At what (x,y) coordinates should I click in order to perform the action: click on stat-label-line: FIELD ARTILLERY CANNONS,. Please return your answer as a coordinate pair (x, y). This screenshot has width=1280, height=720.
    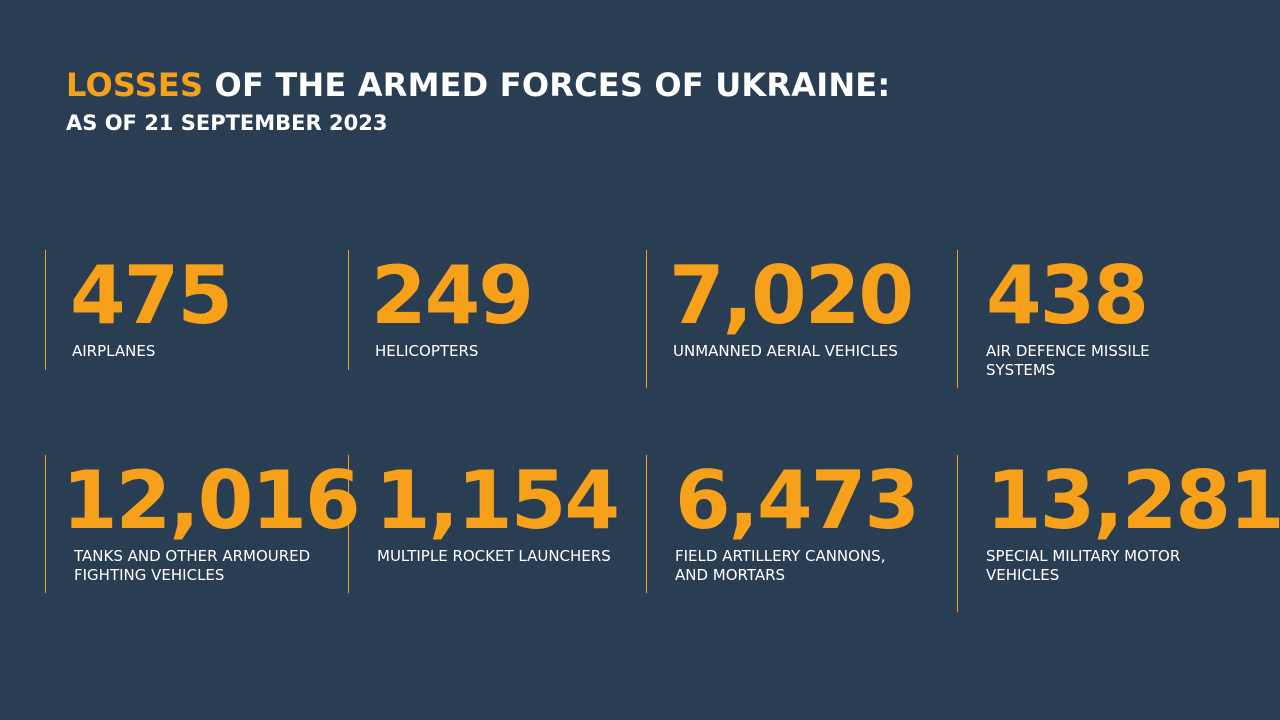
    Looking at the image, I should click on (780, 556).